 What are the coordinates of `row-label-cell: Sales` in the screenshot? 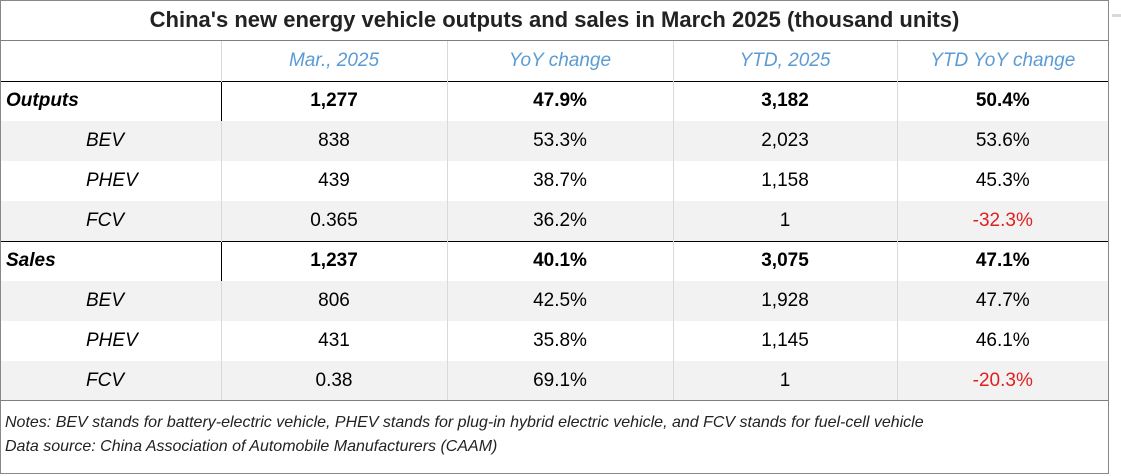 It's located at (111, 260).